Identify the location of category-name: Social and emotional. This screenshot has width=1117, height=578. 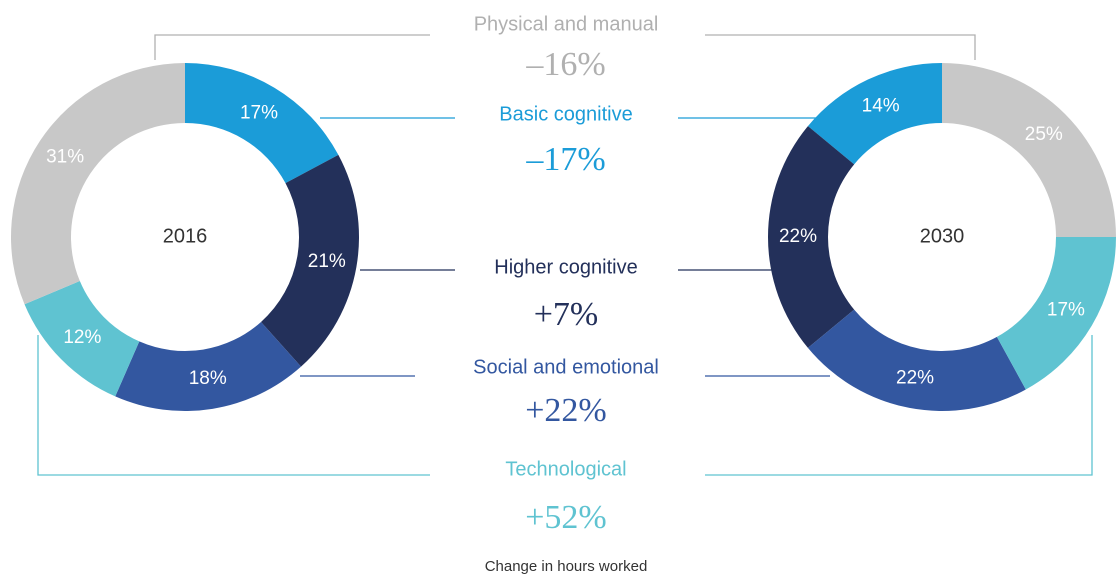
(566, 367).